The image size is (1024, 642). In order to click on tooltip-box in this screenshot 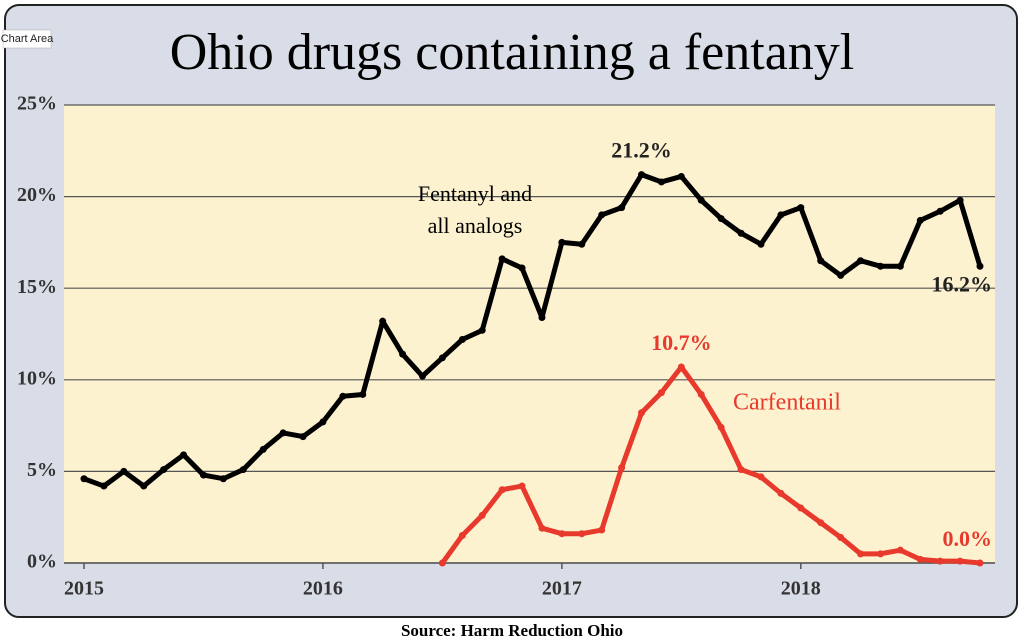, I will do `click(27, 39)`.